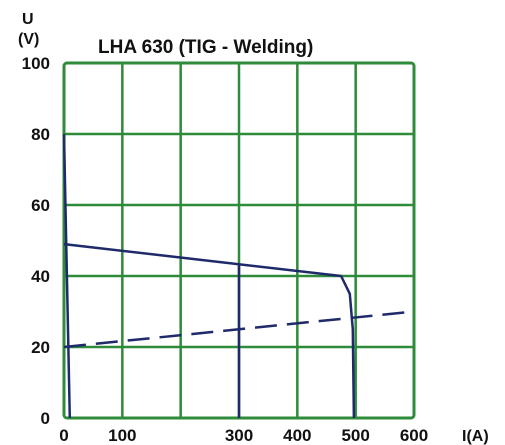 The height and width of the screenshot is (445, 505). Describe the element at coordinates (40, 205) in the screenshot. I see `y-tick-label: 60` at that location.